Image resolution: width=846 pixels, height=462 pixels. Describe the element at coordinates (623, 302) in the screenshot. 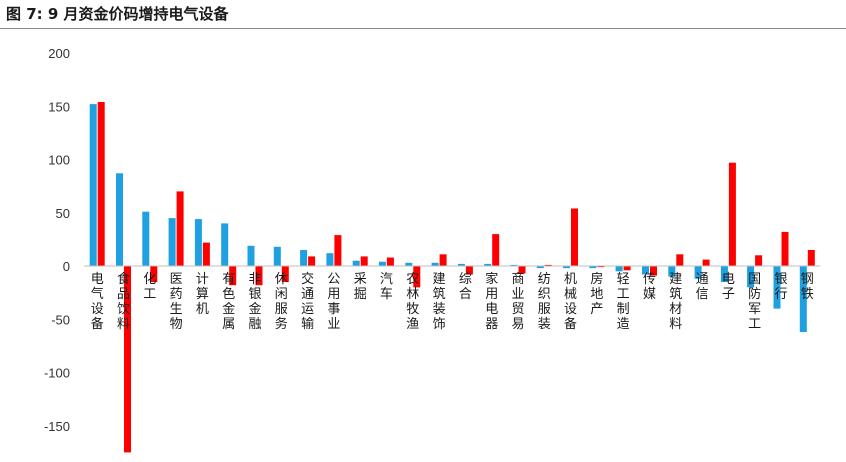

I see `x-category-label: 轻工制造` at that location.